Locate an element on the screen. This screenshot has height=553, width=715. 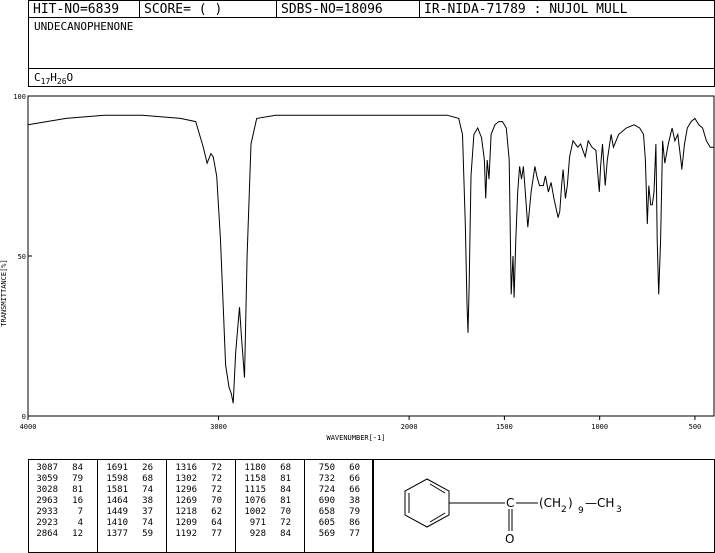
peak-row: 1377 59 is located at coordinates (132, 534).